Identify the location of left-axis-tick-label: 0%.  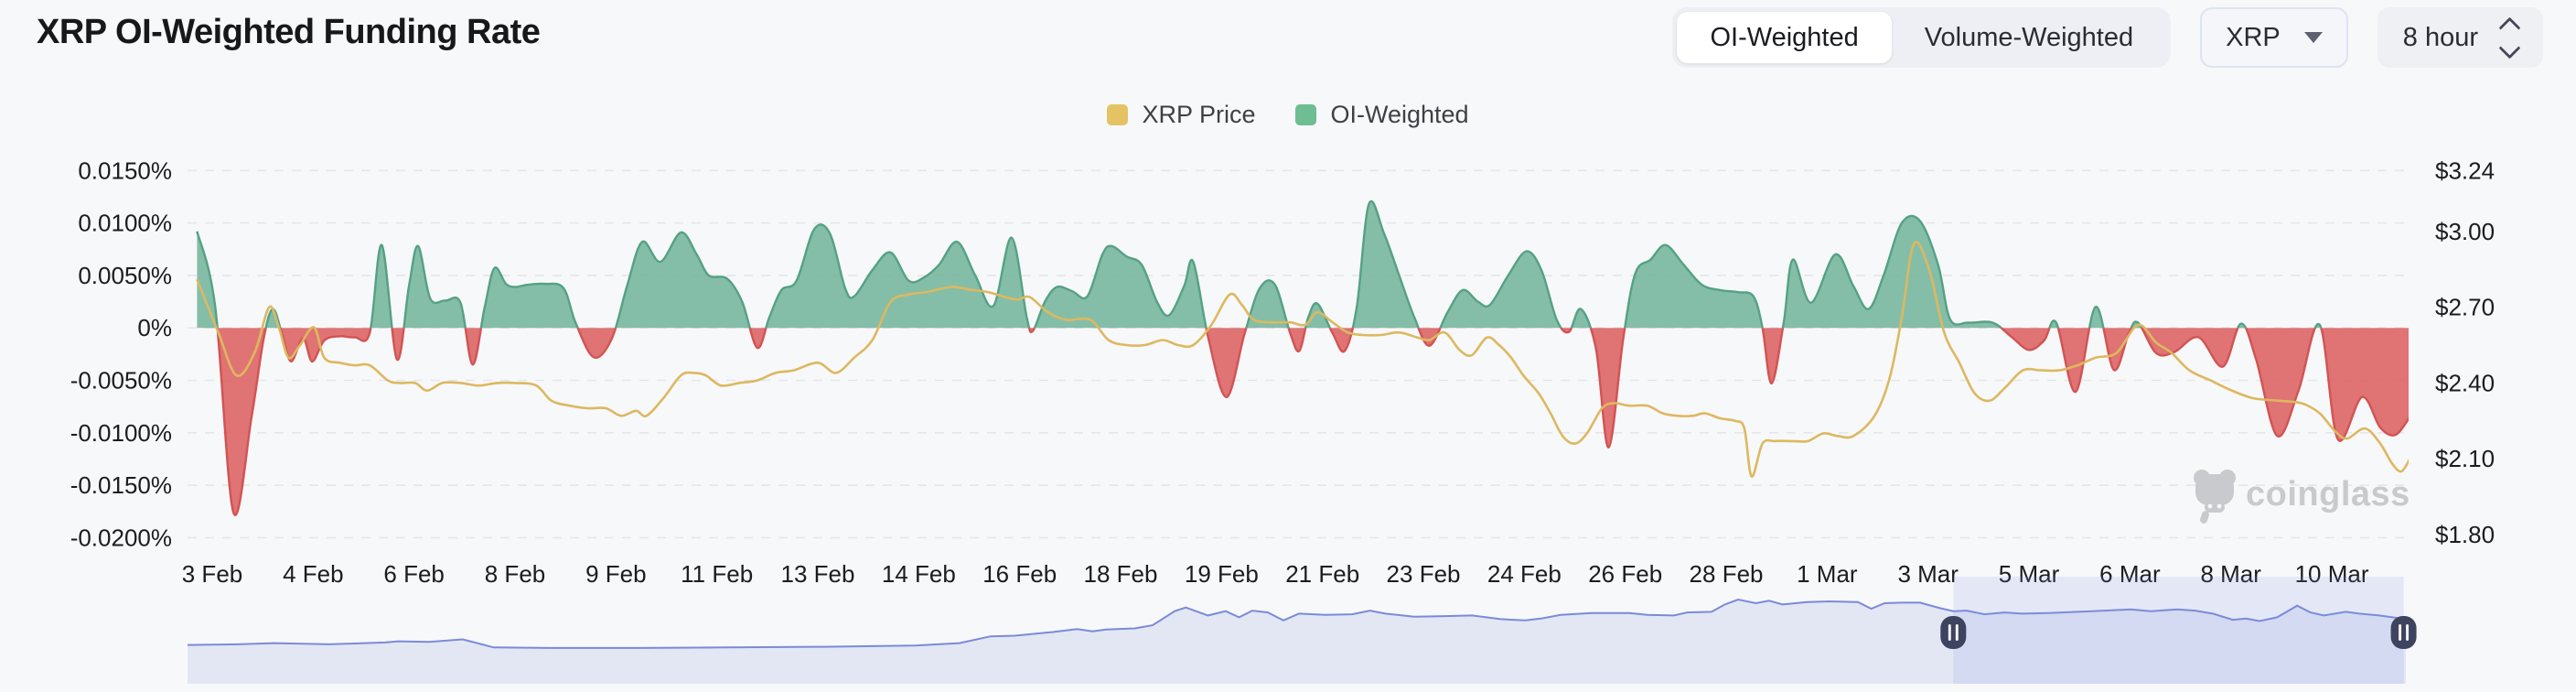
(155, 327).